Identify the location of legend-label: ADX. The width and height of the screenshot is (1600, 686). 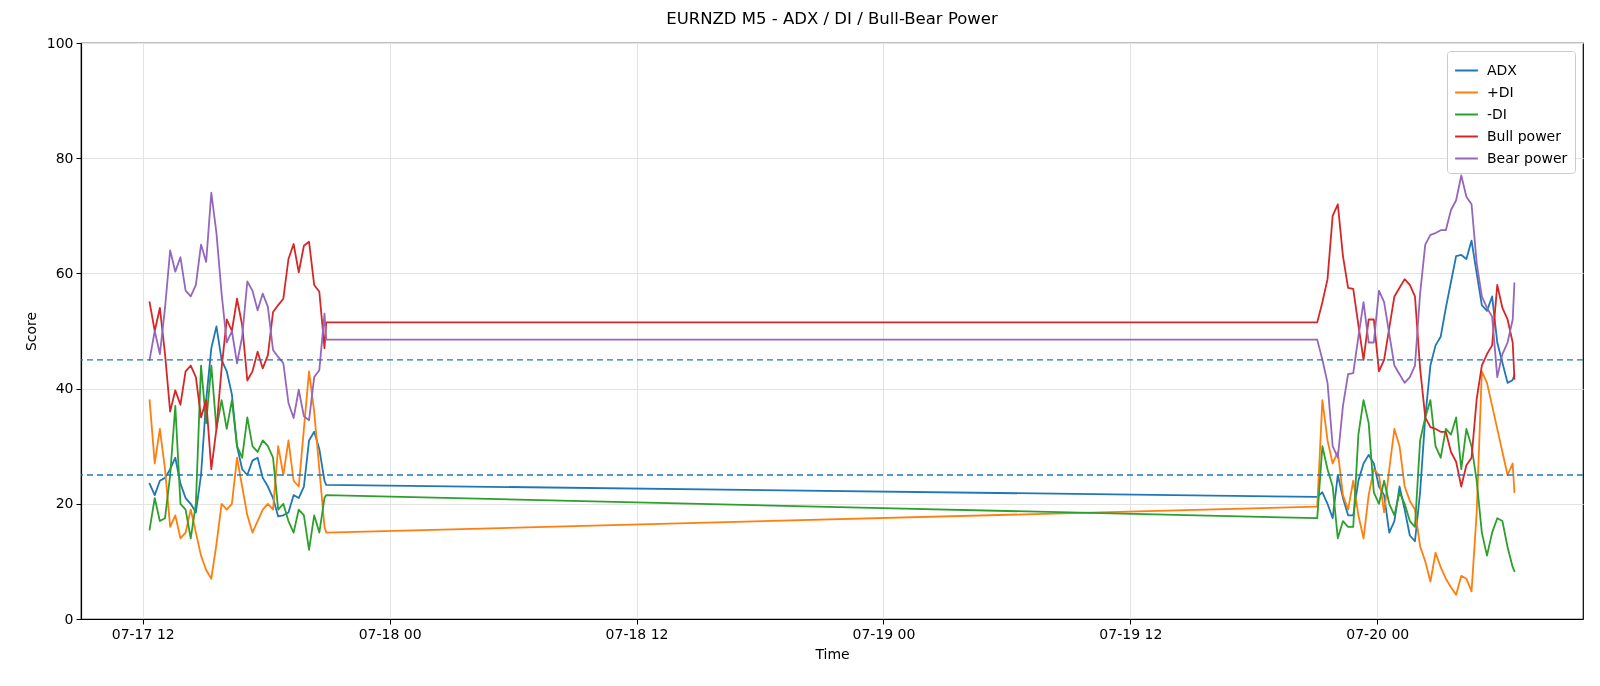
(1502, 69).